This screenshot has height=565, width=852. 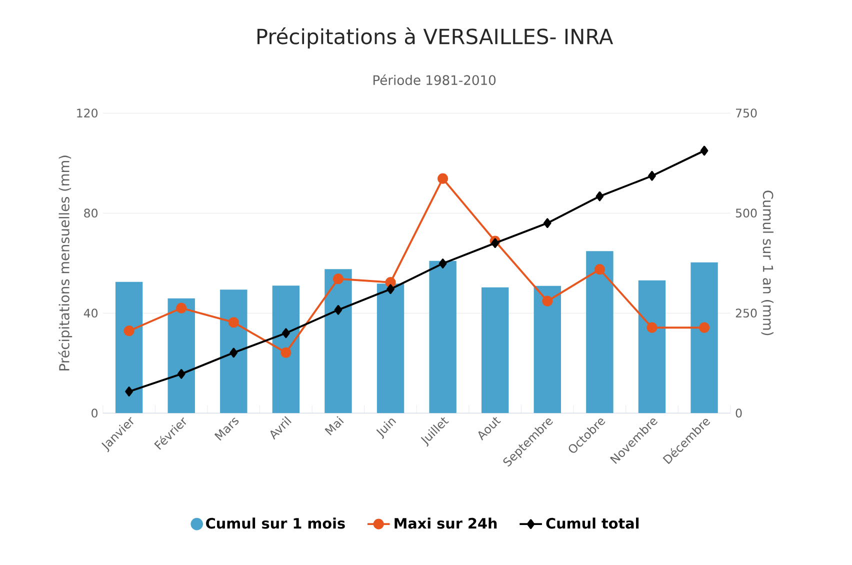 I want to click on y-tick-label: 120, so click(x=87, y=113).